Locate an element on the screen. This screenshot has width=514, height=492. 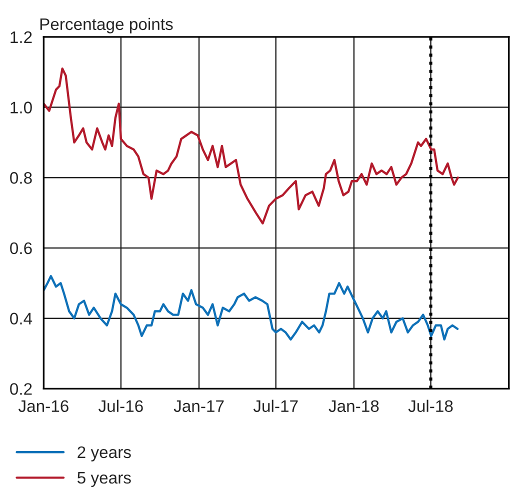
y-tick-label: 1.2 is located at coordinates (21, 37).